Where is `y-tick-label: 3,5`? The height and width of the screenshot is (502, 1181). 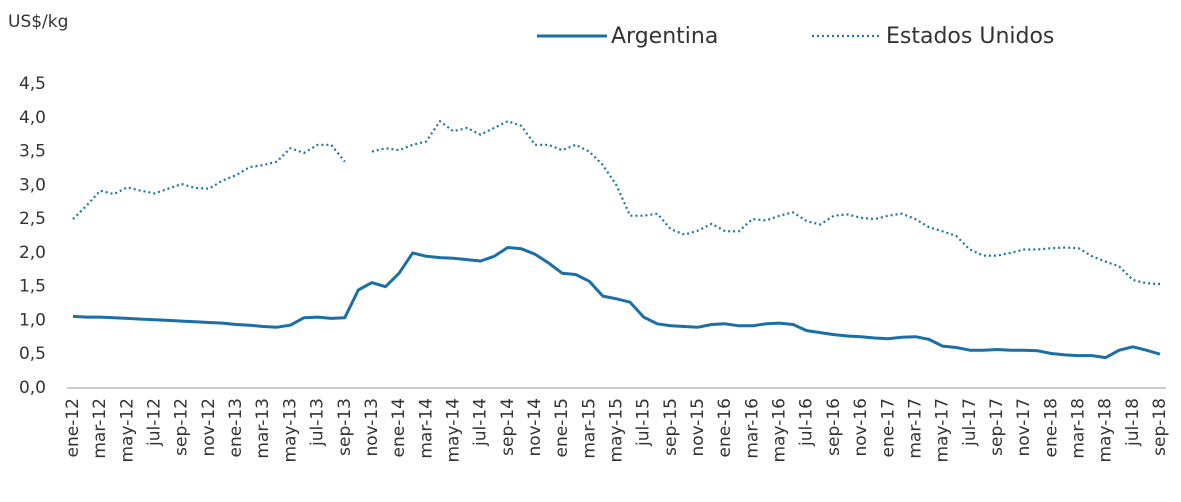
y-tick-label: 3,5 is located at coordinates (32, 152).